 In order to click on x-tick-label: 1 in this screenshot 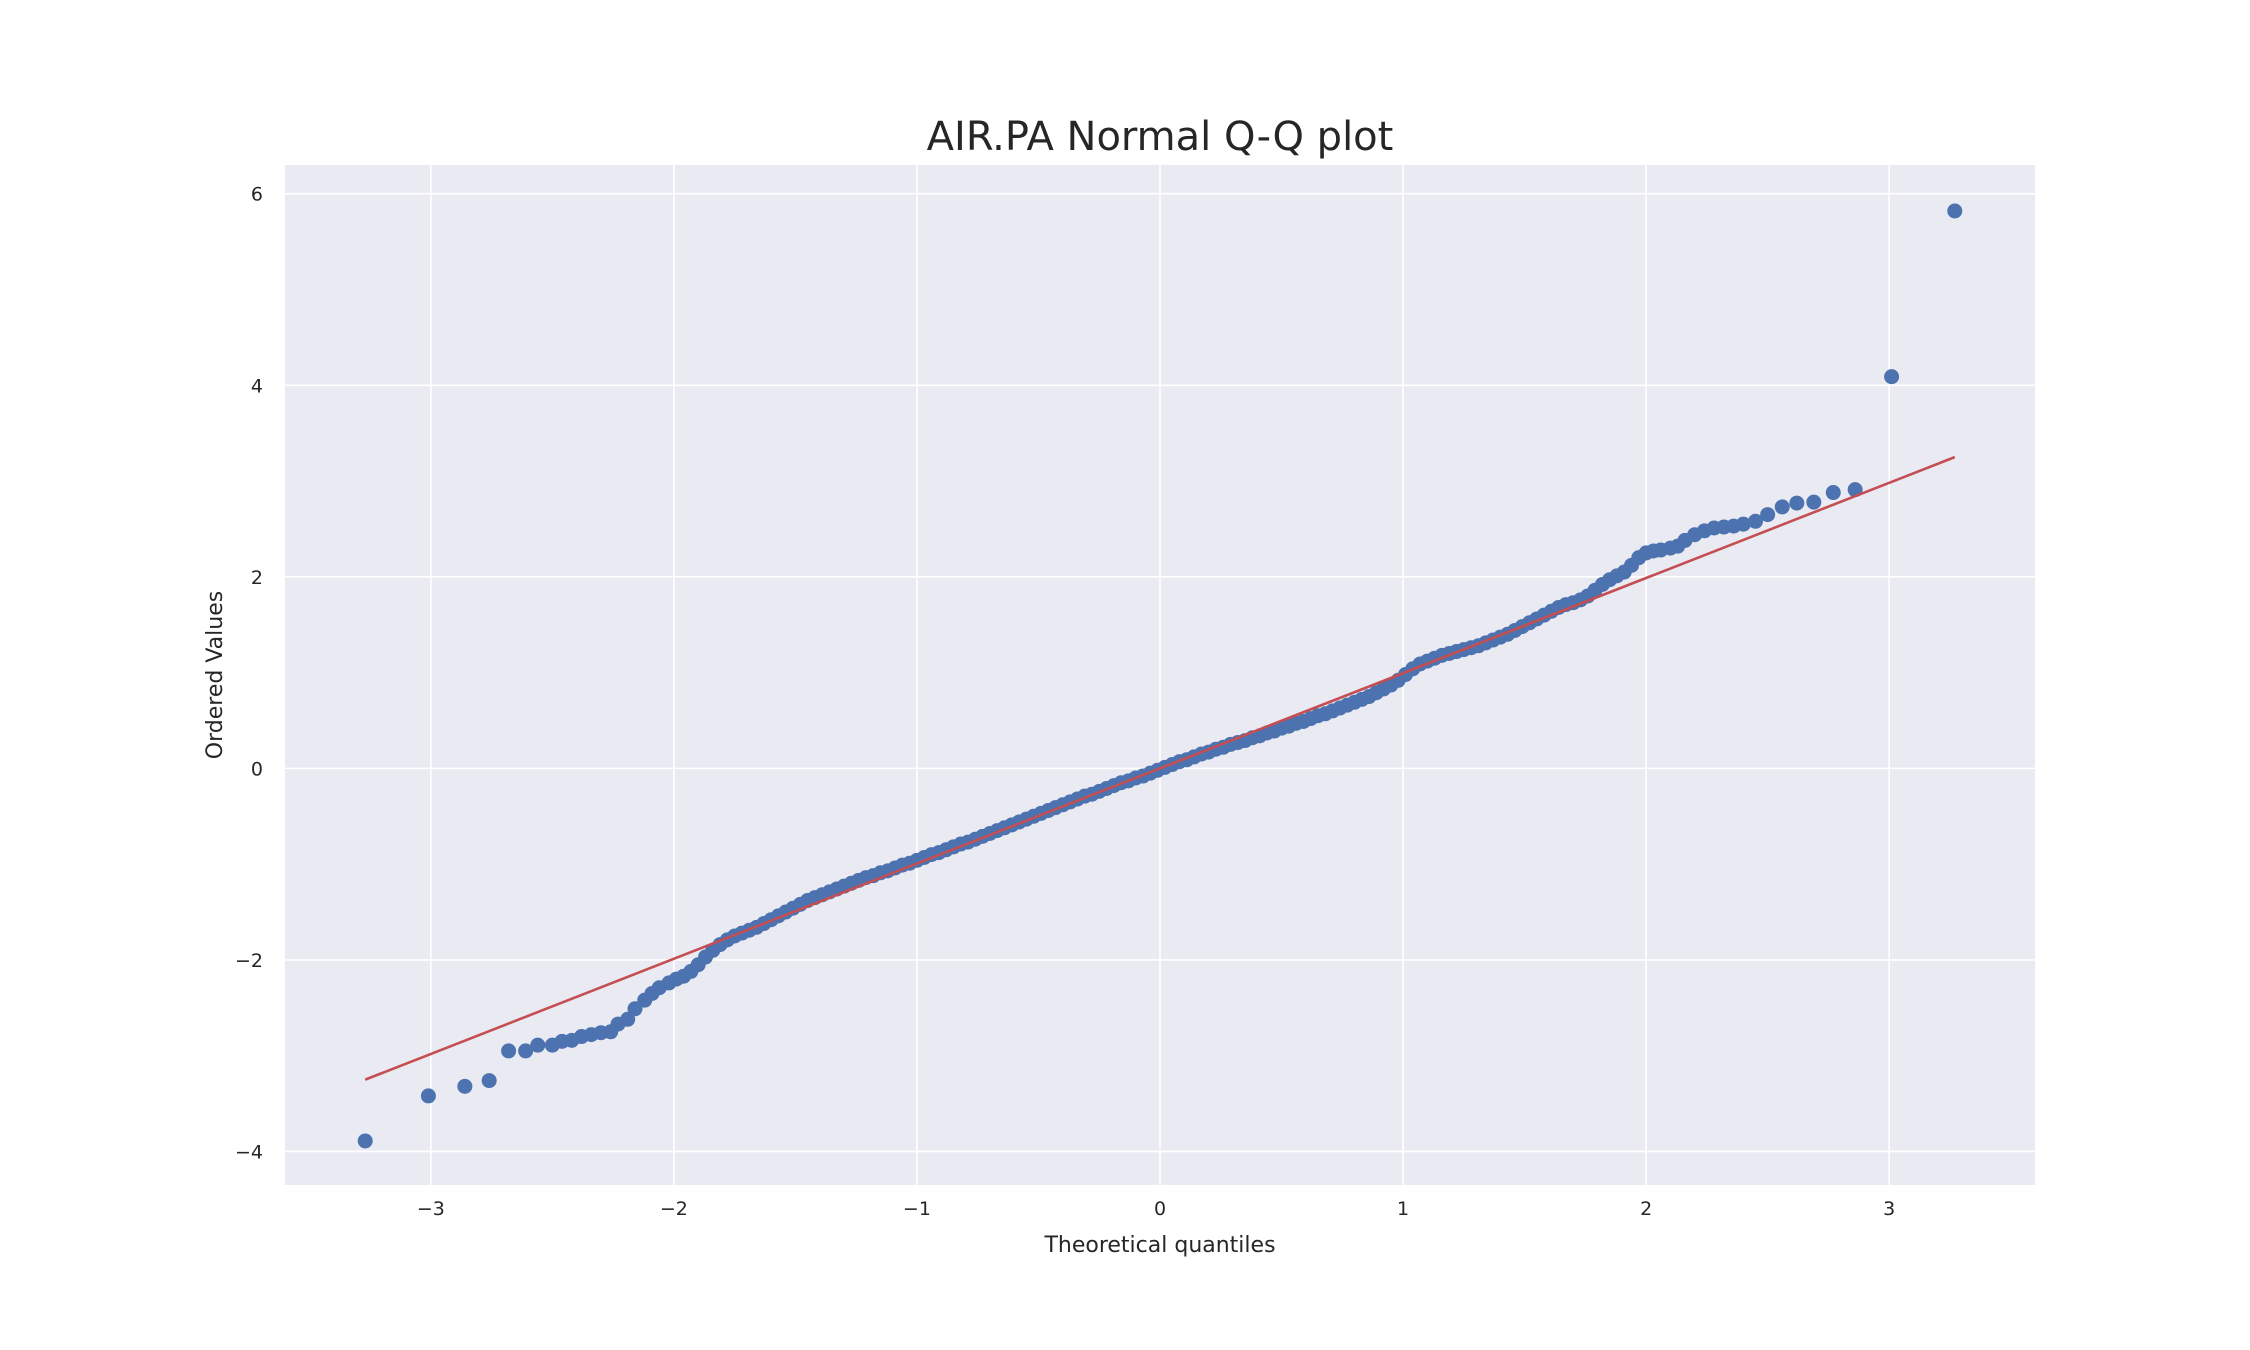, I will do `click(1403, 1209)`.